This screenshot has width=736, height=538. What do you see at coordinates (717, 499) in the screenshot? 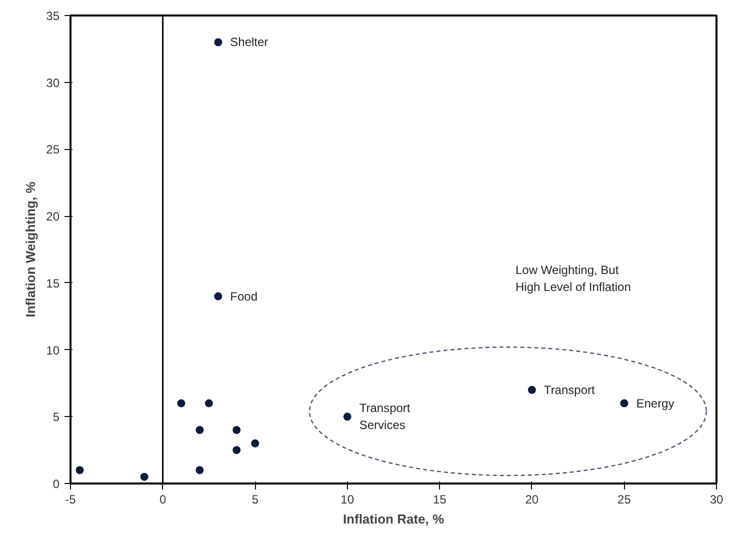
I see `x-tick-label: 30` at bounding box center [717, 499].